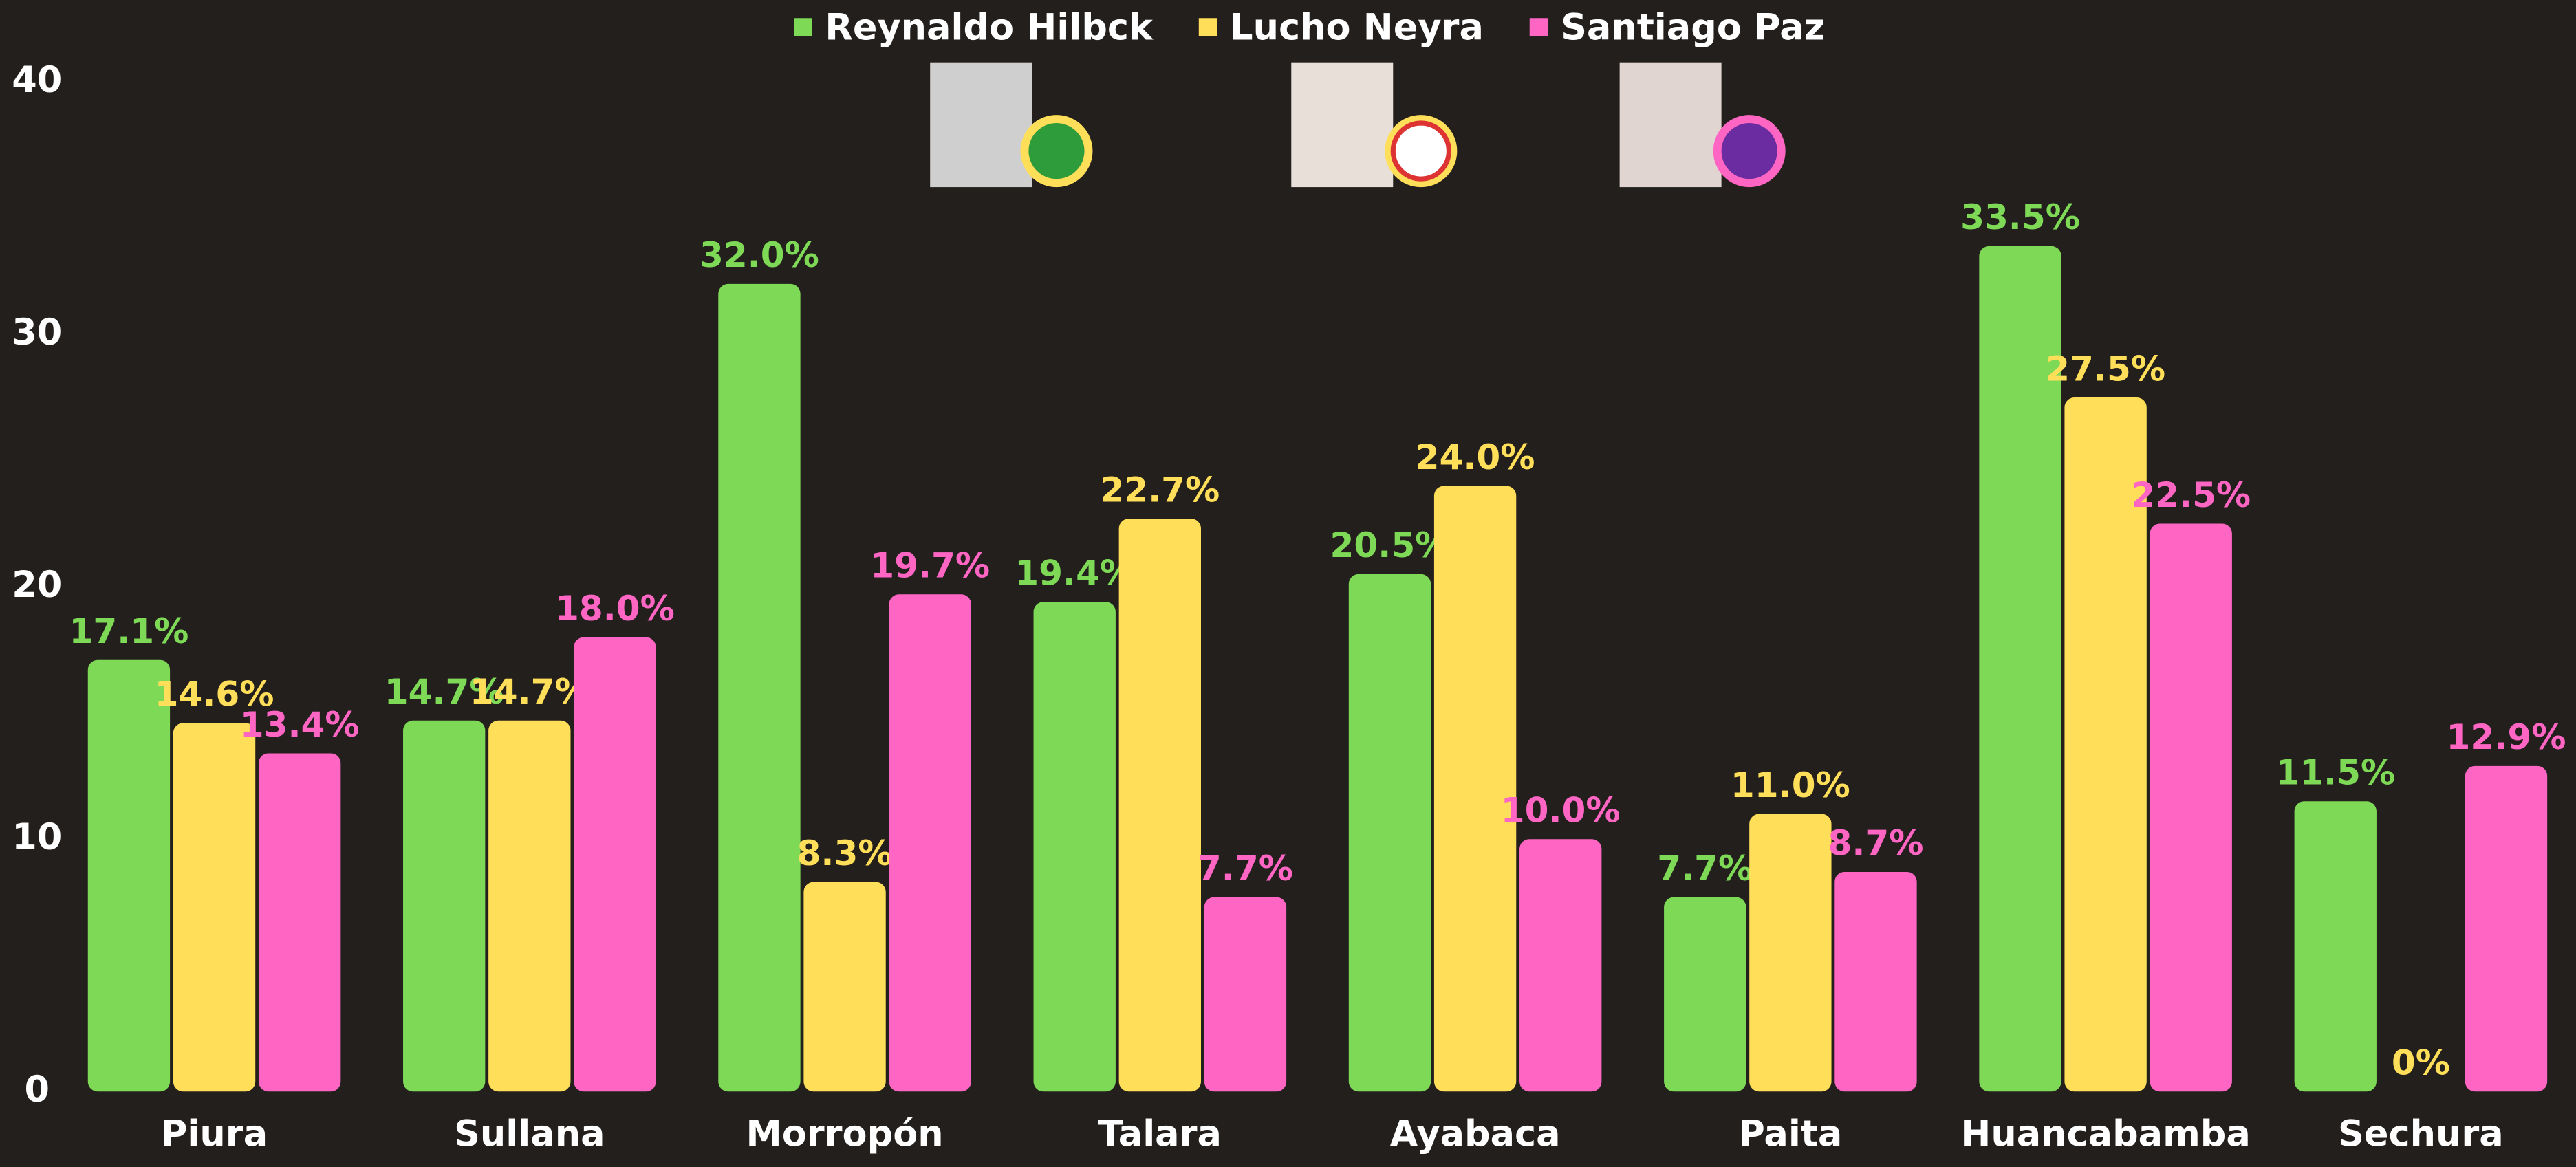  What do you see at coordinates (759, 255) in the screenshot?
I see `value-label: 32.0%` at bounding box center [759, 255].